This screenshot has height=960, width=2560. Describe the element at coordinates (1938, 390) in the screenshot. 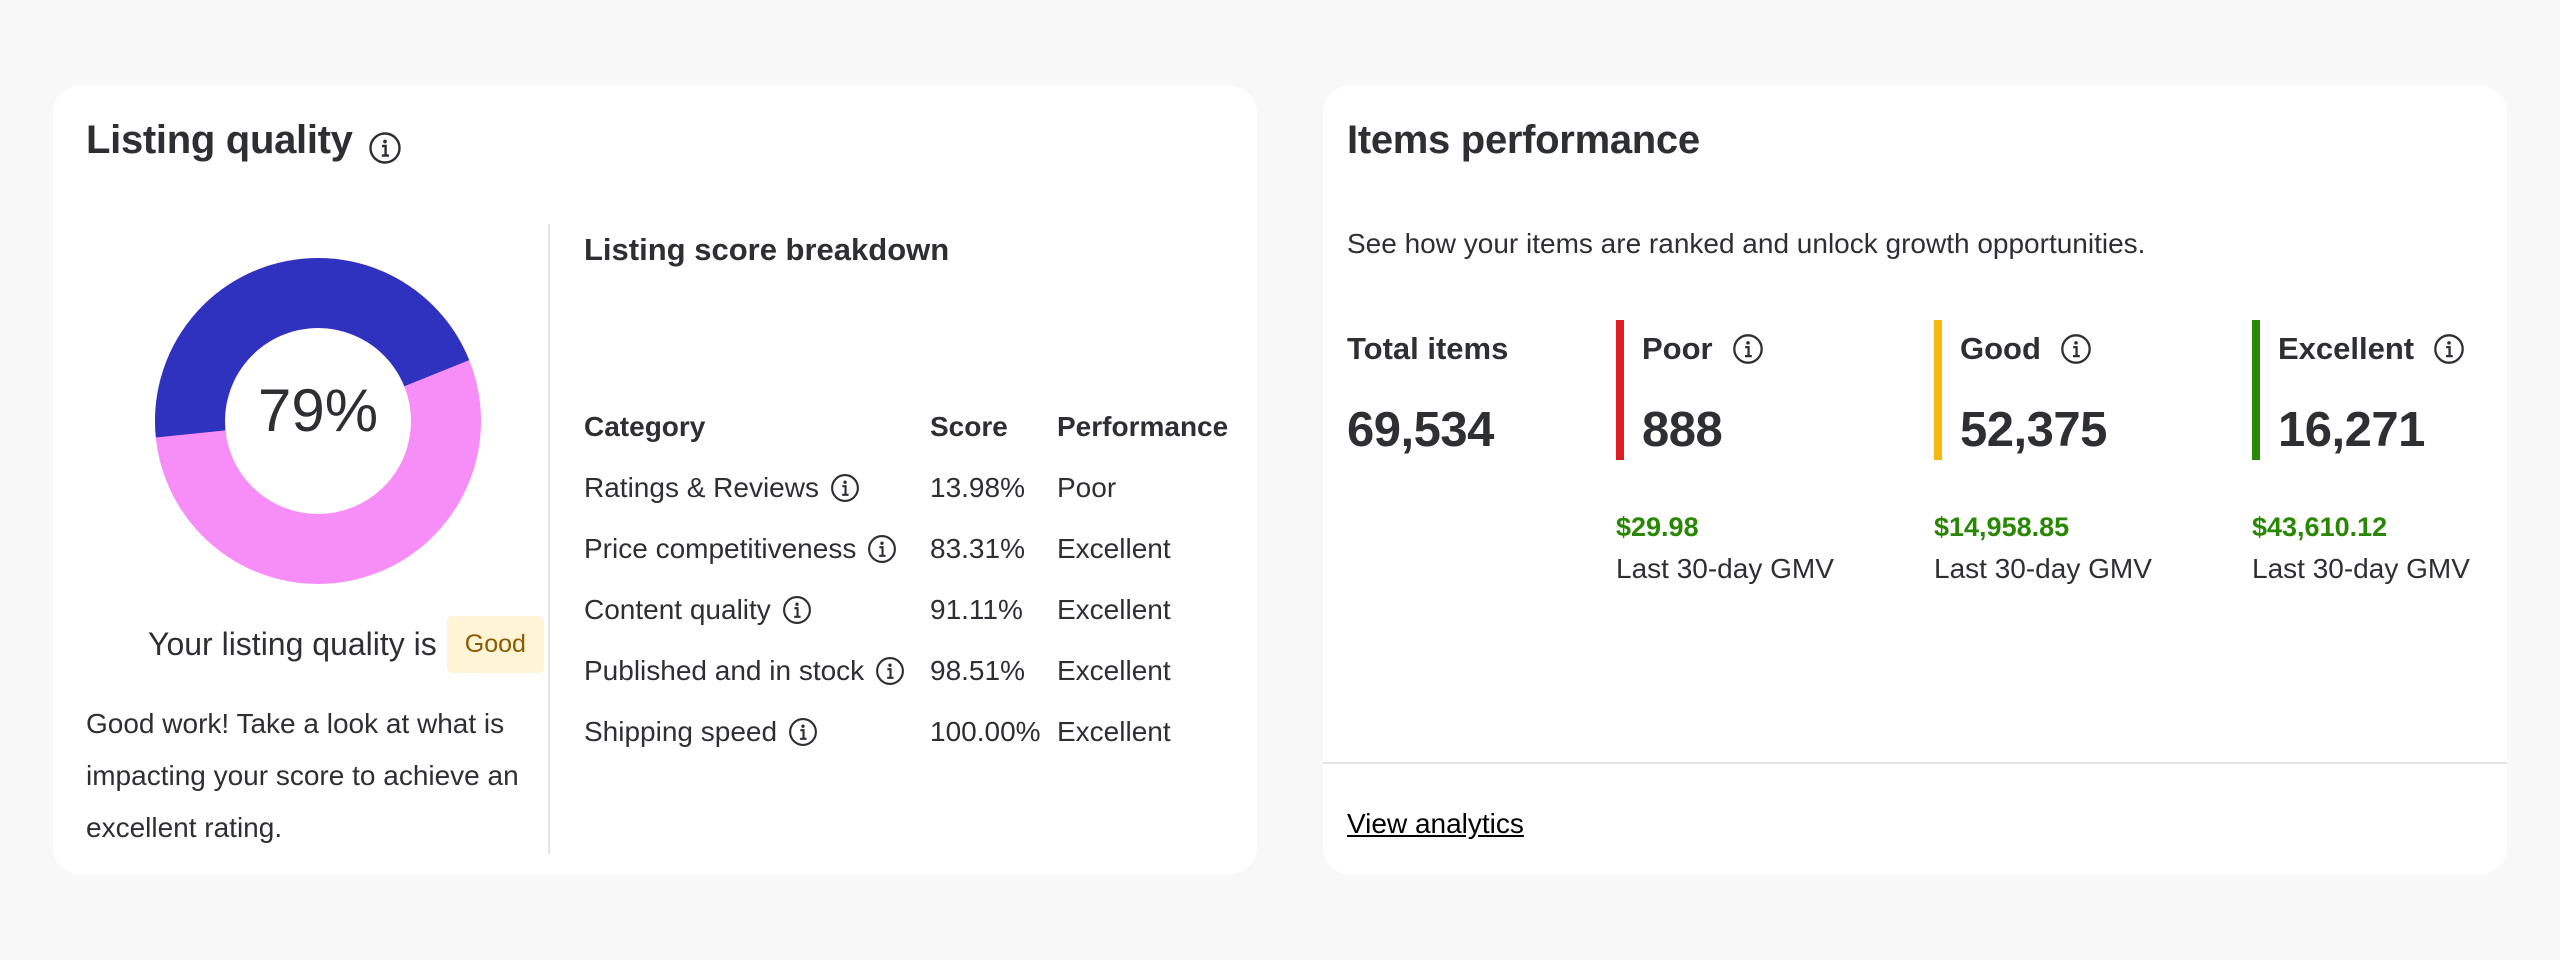

I see `tier-good-bar` at that location.